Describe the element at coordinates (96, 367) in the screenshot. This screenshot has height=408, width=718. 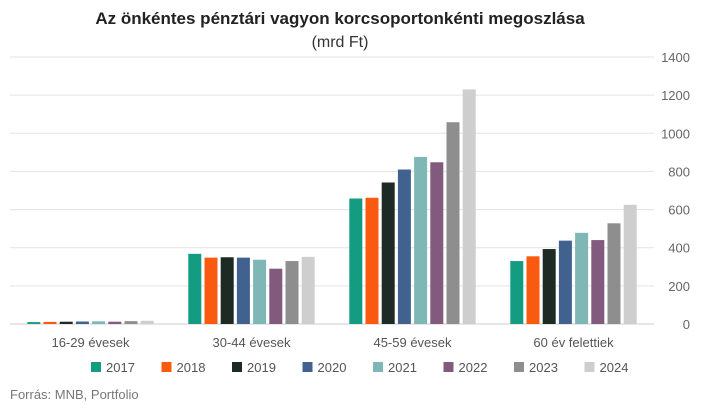
I see `legend-swatch-2017` at that location.